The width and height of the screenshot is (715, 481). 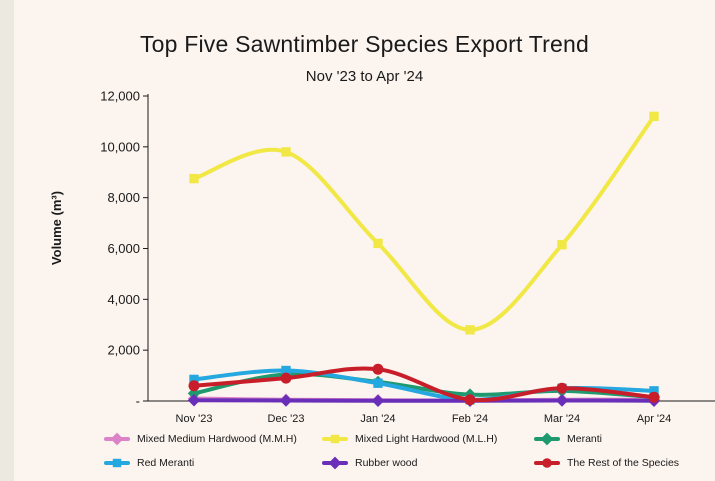 I want to click on y-tick-label: 6,000, so click(x=123, y=248).